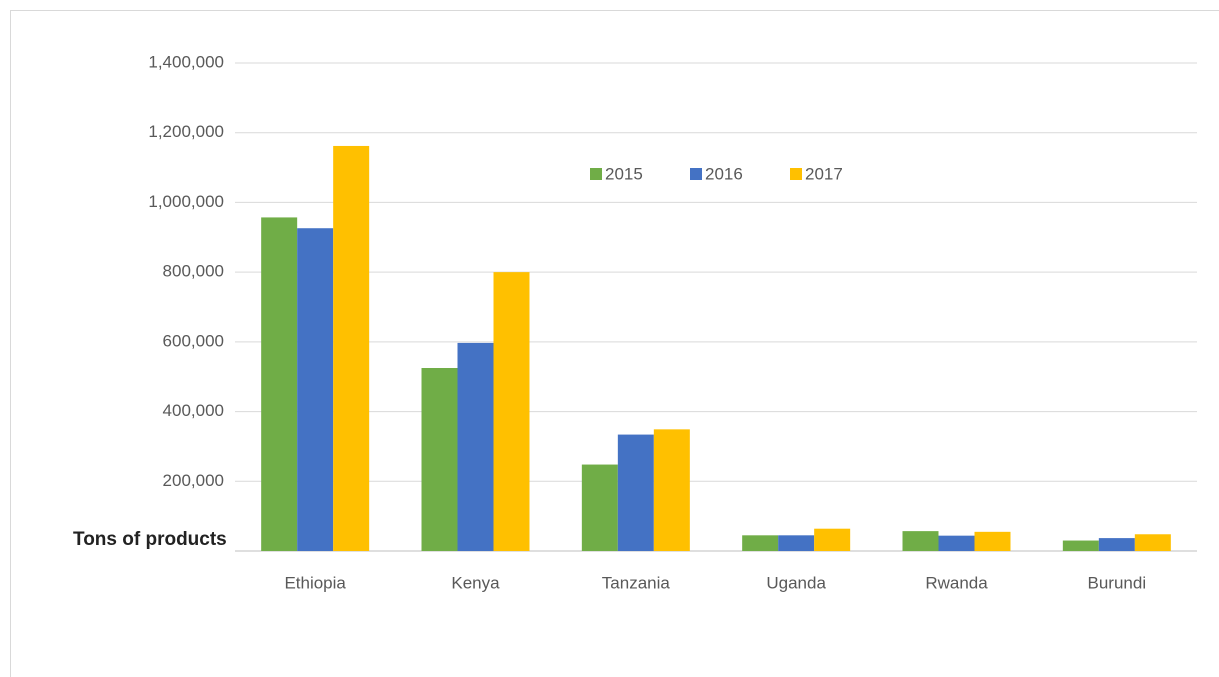 The width and height of the screenshot is (1219, 677). I want to click on y-tick-label: 400,000, so click(193, 410).